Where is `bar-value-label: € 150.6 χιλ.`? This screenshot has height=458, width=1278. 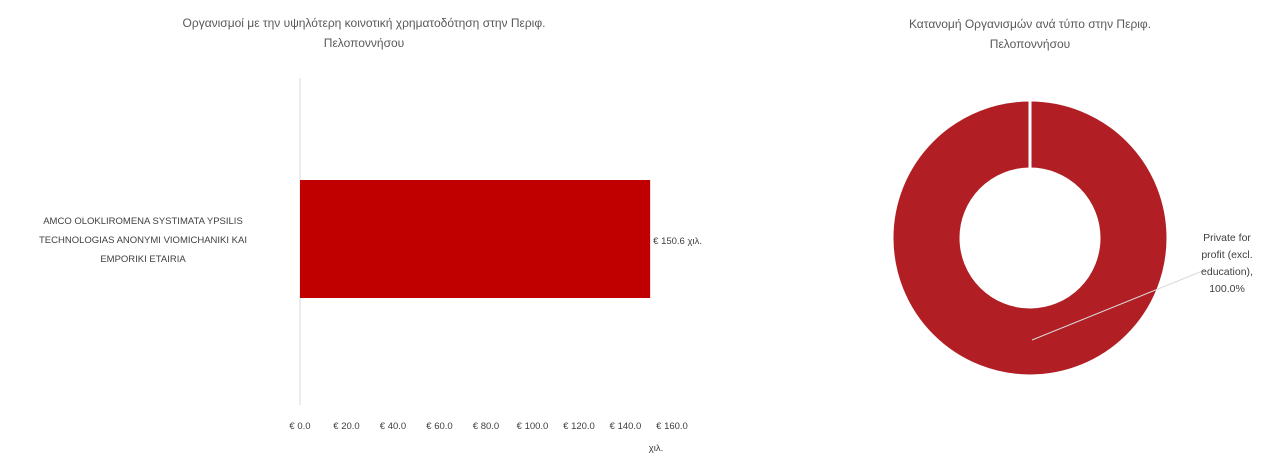 bar-value-label: € 150.6 χιλ. is located at coordinates (677, 241).